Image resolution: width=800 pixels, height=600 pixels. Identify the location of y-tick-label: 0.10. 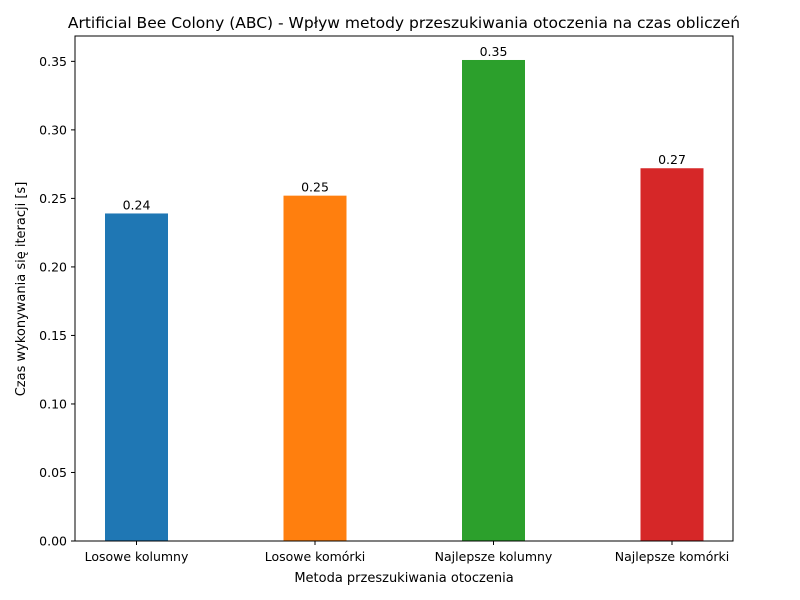
(53, 403).